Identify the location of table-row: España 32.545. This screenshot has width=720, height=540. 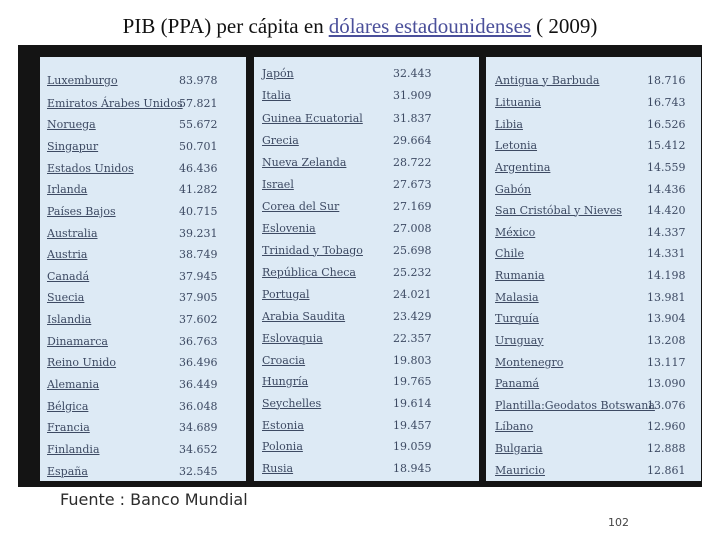
(143, 471).